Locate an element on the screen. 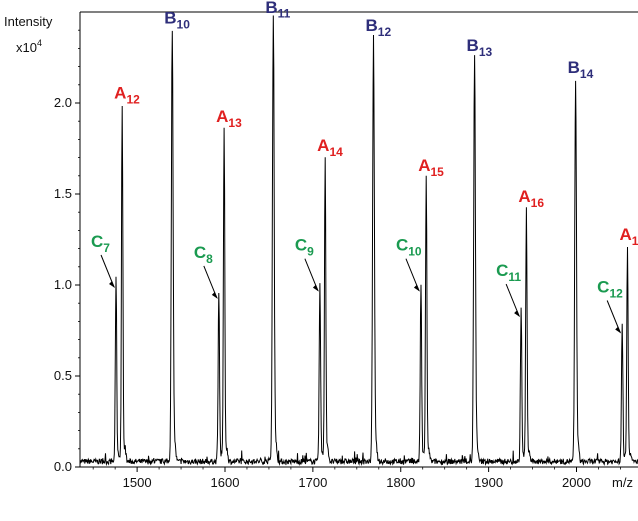  peak-label-b13: B13 is located at coordinates (480, 47).